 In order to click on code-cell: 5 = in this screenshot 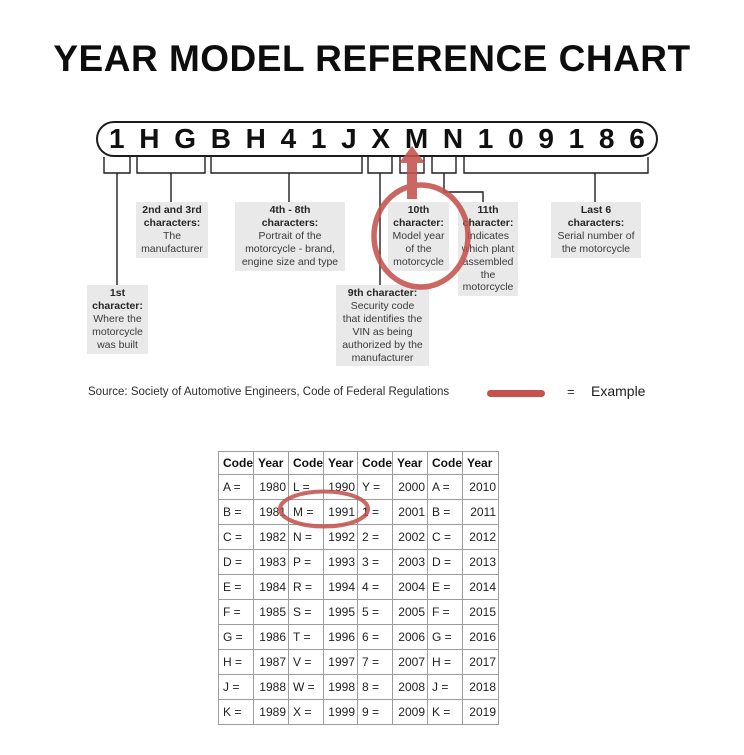, I will do `click(375, 612)`.